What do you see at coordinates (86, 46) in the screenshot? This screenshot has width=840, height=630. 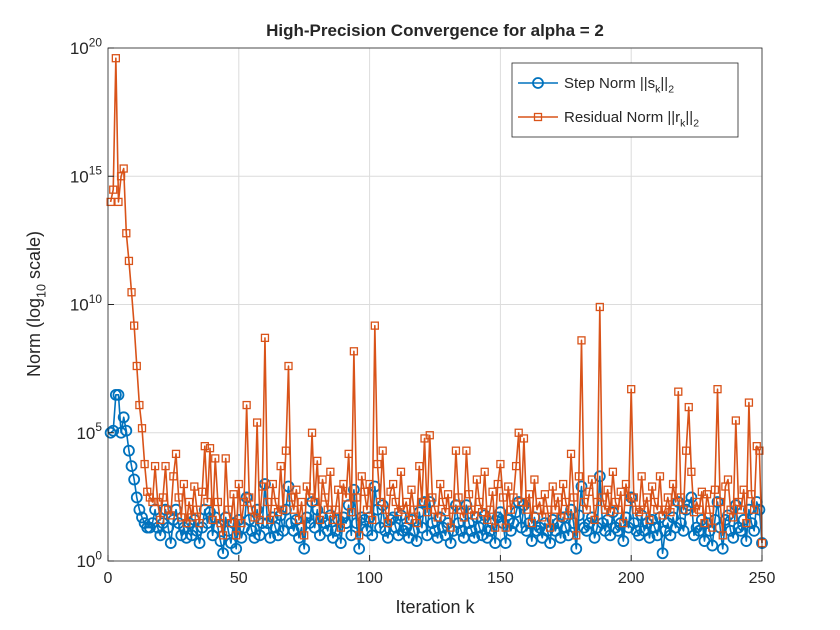 I see `y-tick-label: 10²⁰` at bounding box center [86, 46].